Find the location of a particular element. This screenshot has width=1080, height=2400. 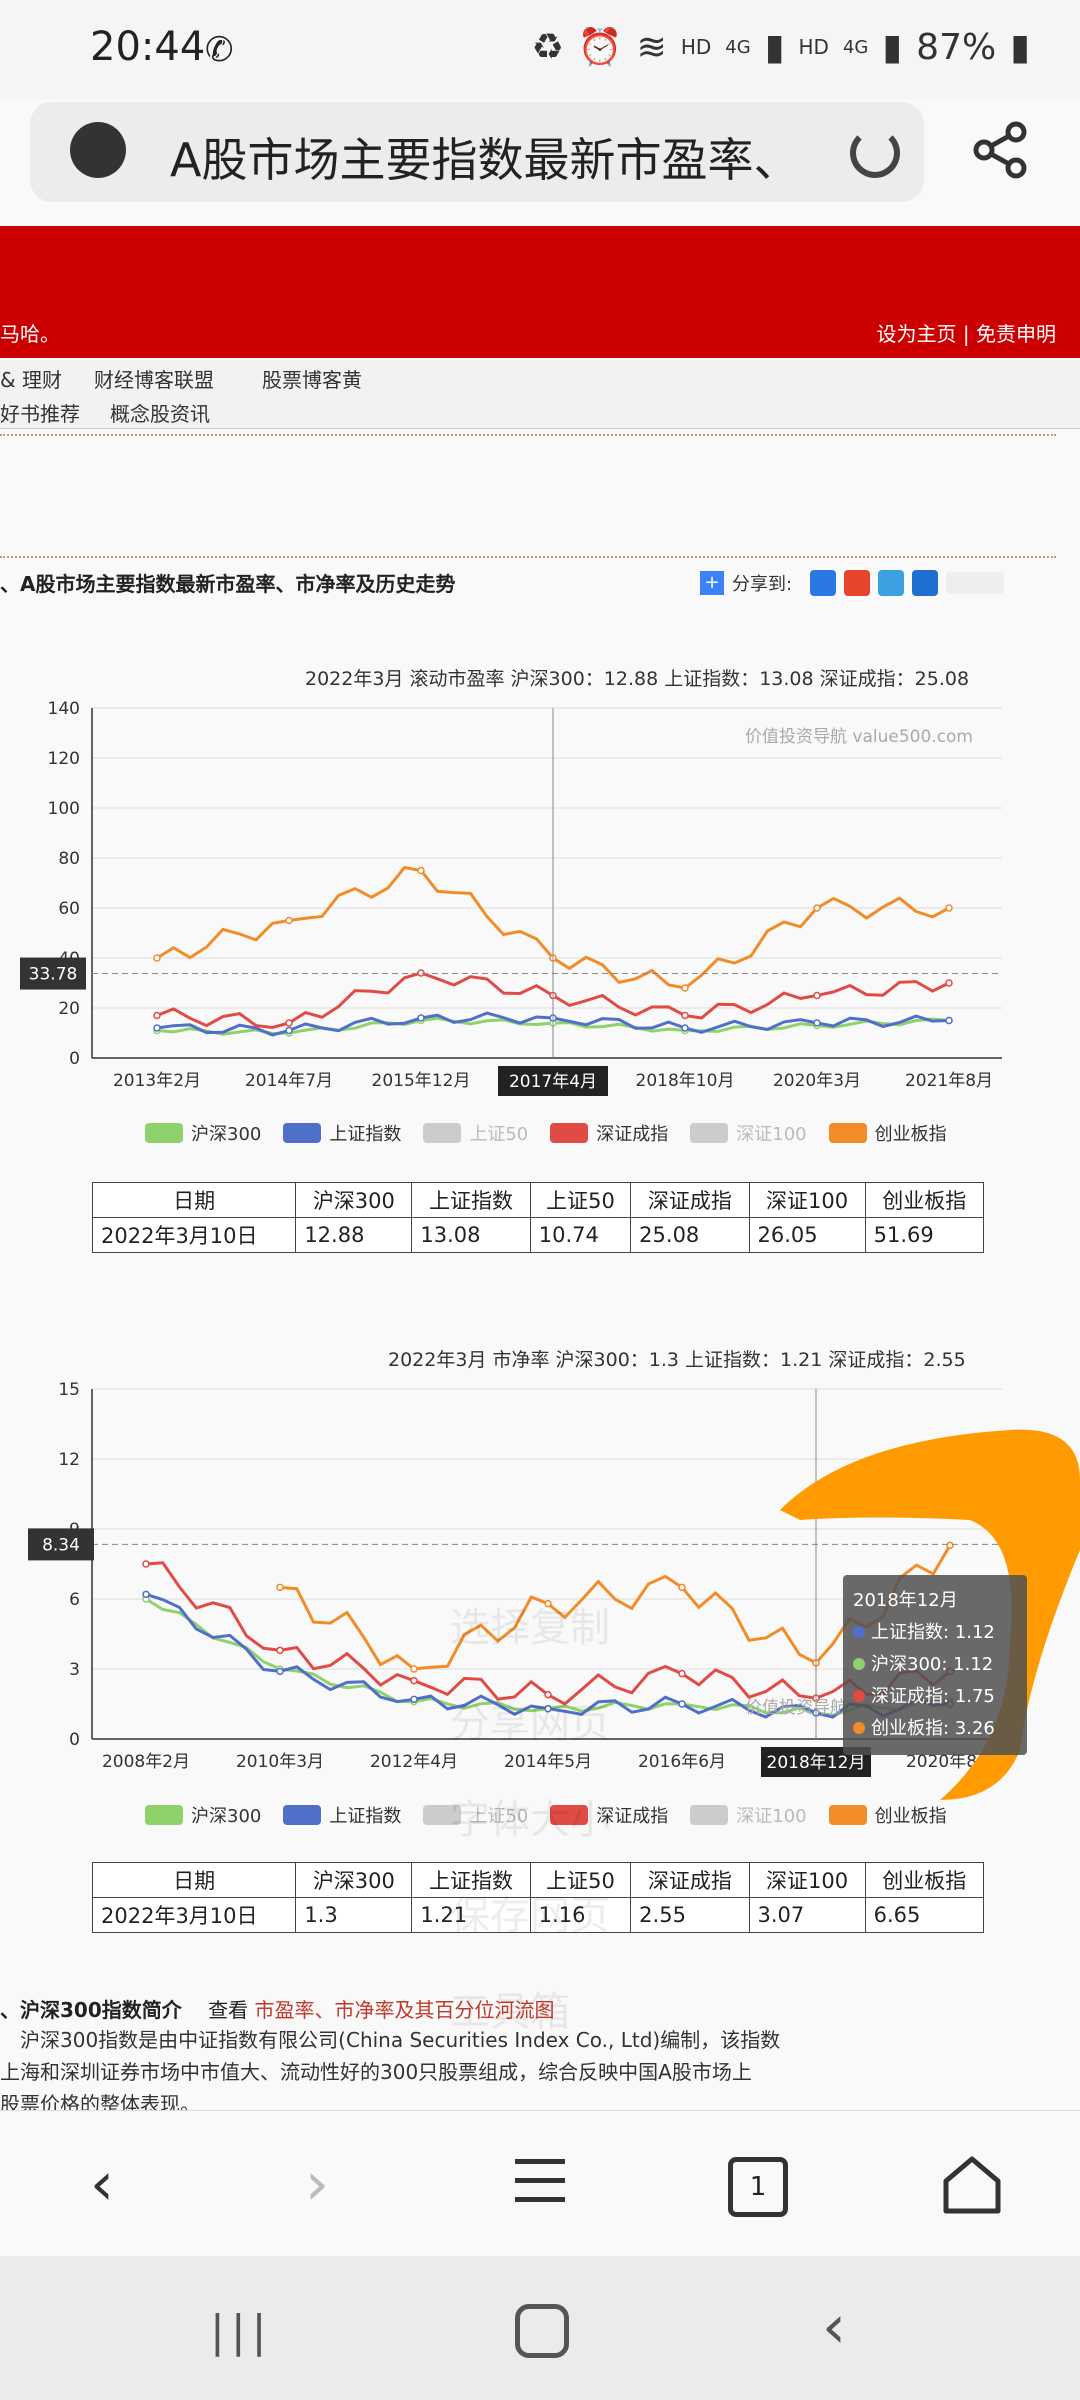

system-nav-bar: ||| ‹ is located at coordinates (540, 2328).